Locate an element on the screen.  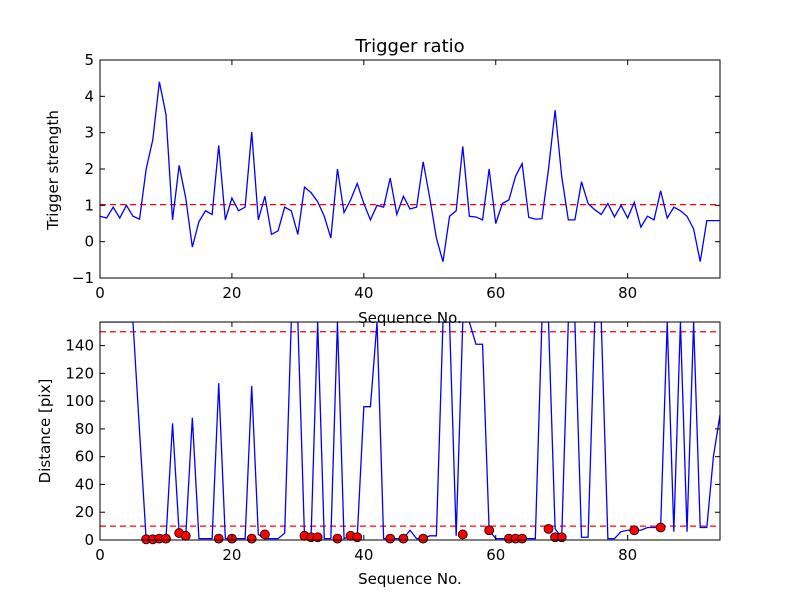
y-tick-label: 1 is located at coordinates (89, 205).